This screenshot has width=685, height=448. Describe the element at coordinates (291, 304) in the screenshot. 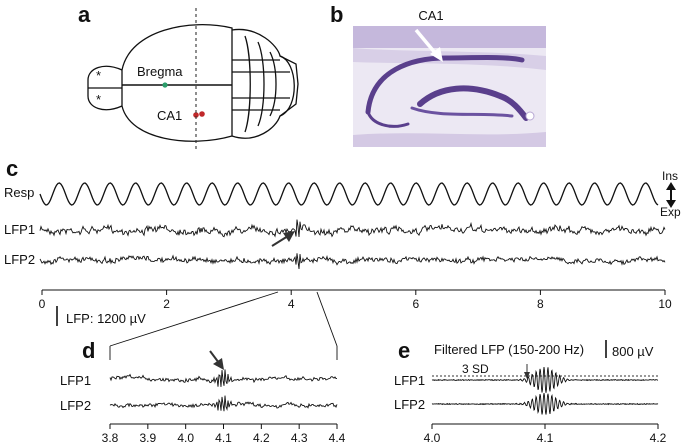

I see `axis-c-tick-label-2: 4` at that location.